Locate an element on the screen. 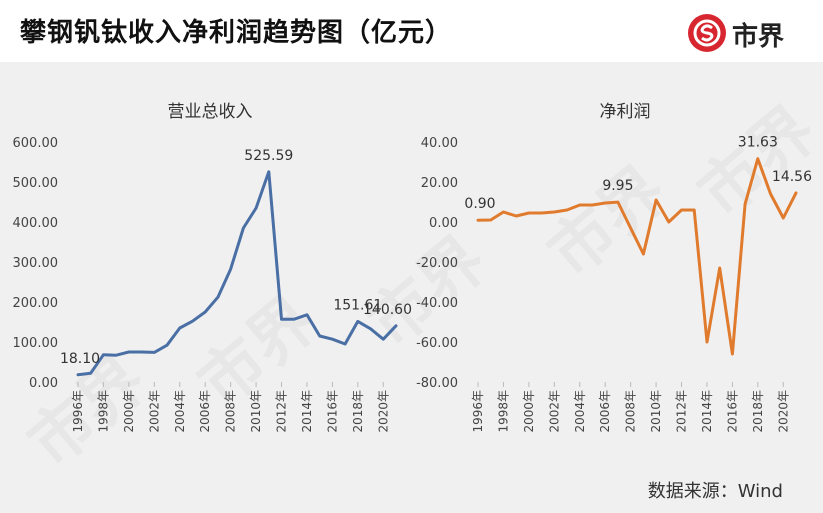 This screenshot has height=513, width=823. profit-y-tick-label: -40.00 is located at coordinates (437, 303).